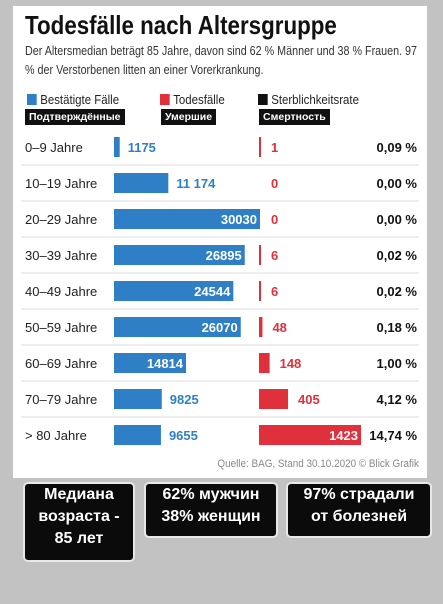 The image size is (443, 604). What do you see at coordinates (189, 117) in the screenshot?
I see `ru-tag-deaths: Умершие` at bounding box center [189, 117].